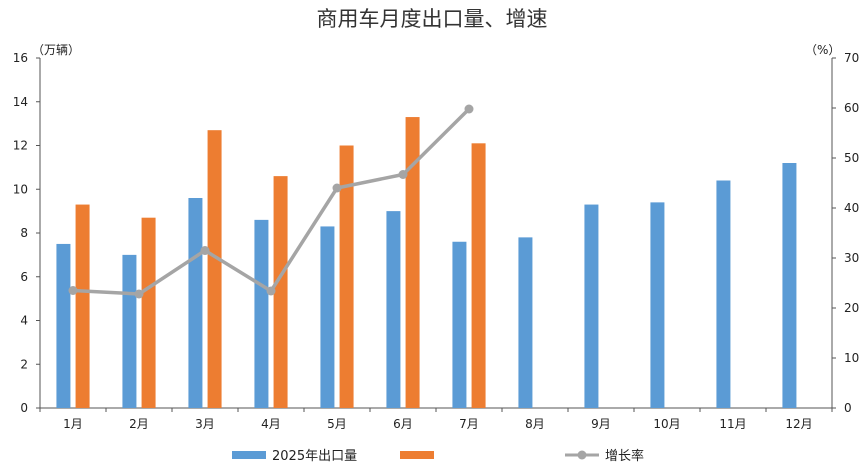  Describe the element at coordinates (582, 455) in the screenshot. I see `legend-marker` at that location.